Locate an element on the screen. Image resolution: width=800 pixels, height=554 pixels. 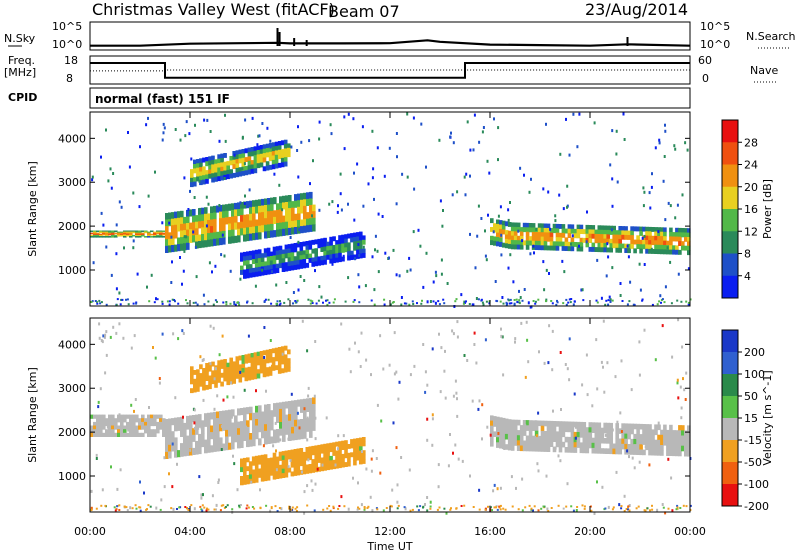
noise-series-nsky is located at coordinates (390, 43).